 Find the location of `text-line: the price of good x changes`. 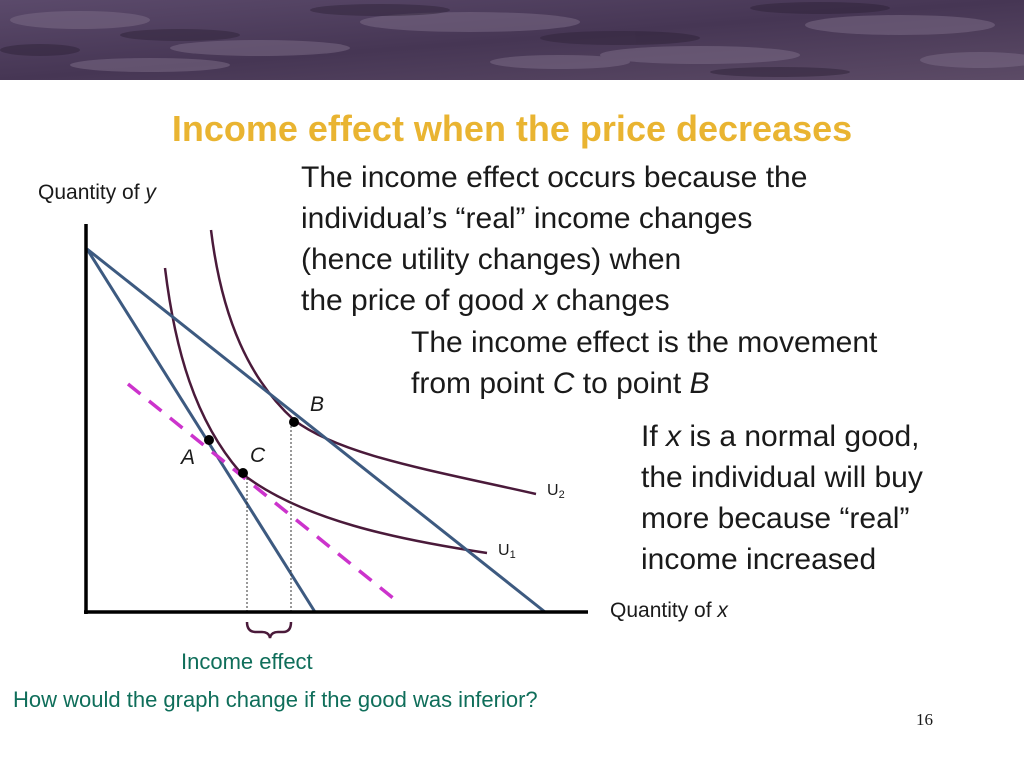

text-line: the price of good x changes is located at coordinates (485, 300).